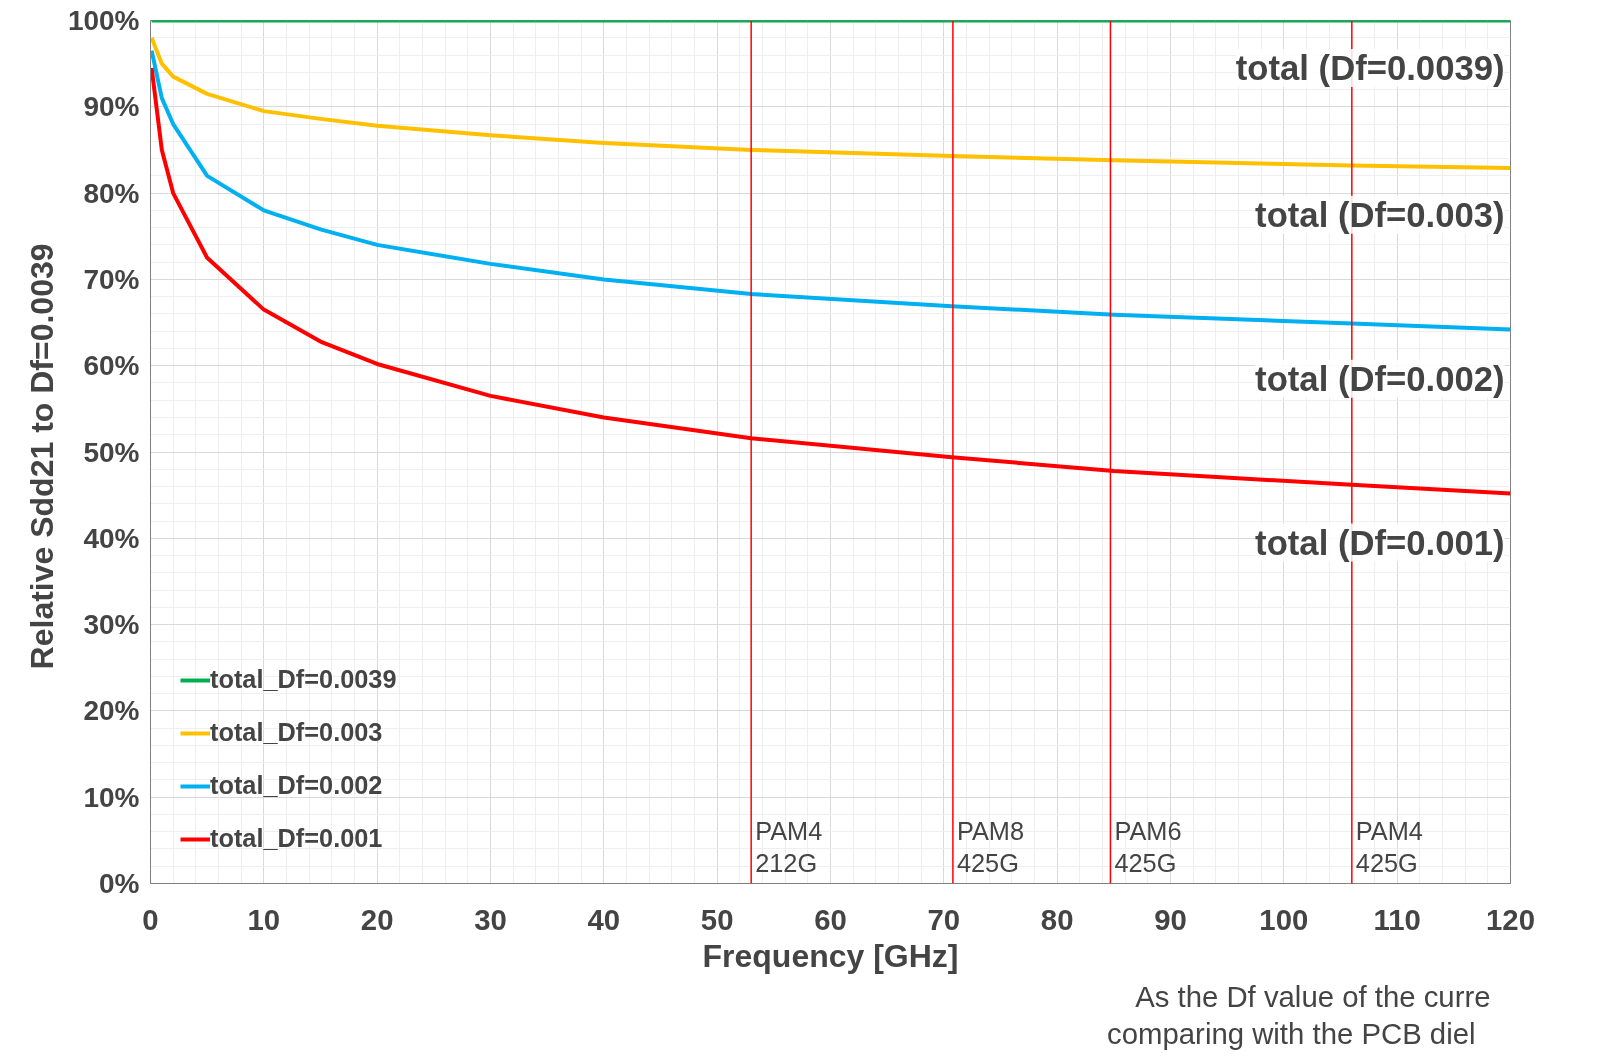 This screenshot has height=1061, width=1624. Describe the element at coordinates (1284, 919) in the screenshot. I see `x-tick-label: 100` at that location.